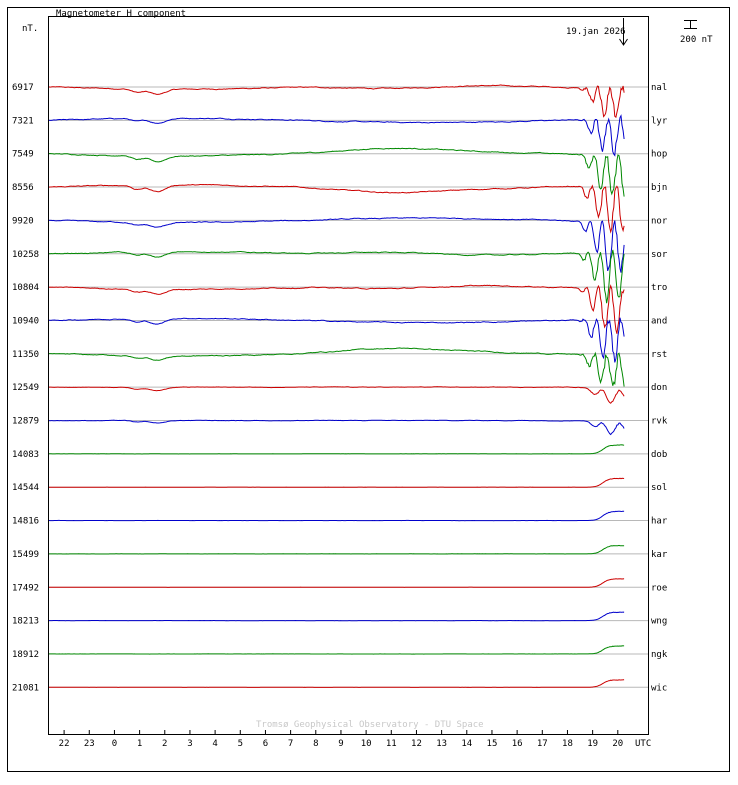 Image resolution: width=738 pixels, height=785 pixels. What do you see at coordinates (240, 744) in the screenshot?
I see `x-tick-label: 5` at bounding box center [240, 744].